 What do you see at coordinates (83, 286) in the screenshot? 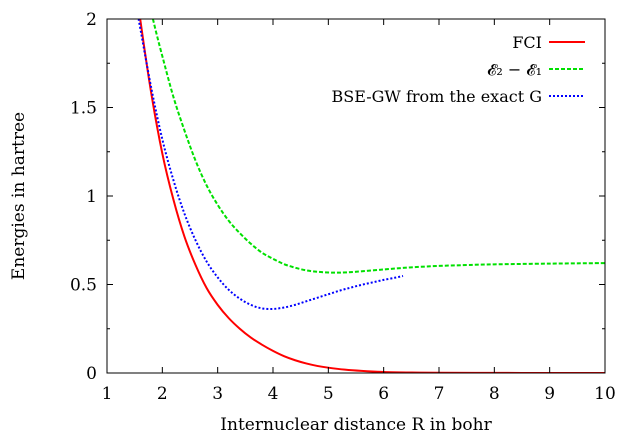
I see `y-tick-label: 0.5` at bounding box center [83, 286].